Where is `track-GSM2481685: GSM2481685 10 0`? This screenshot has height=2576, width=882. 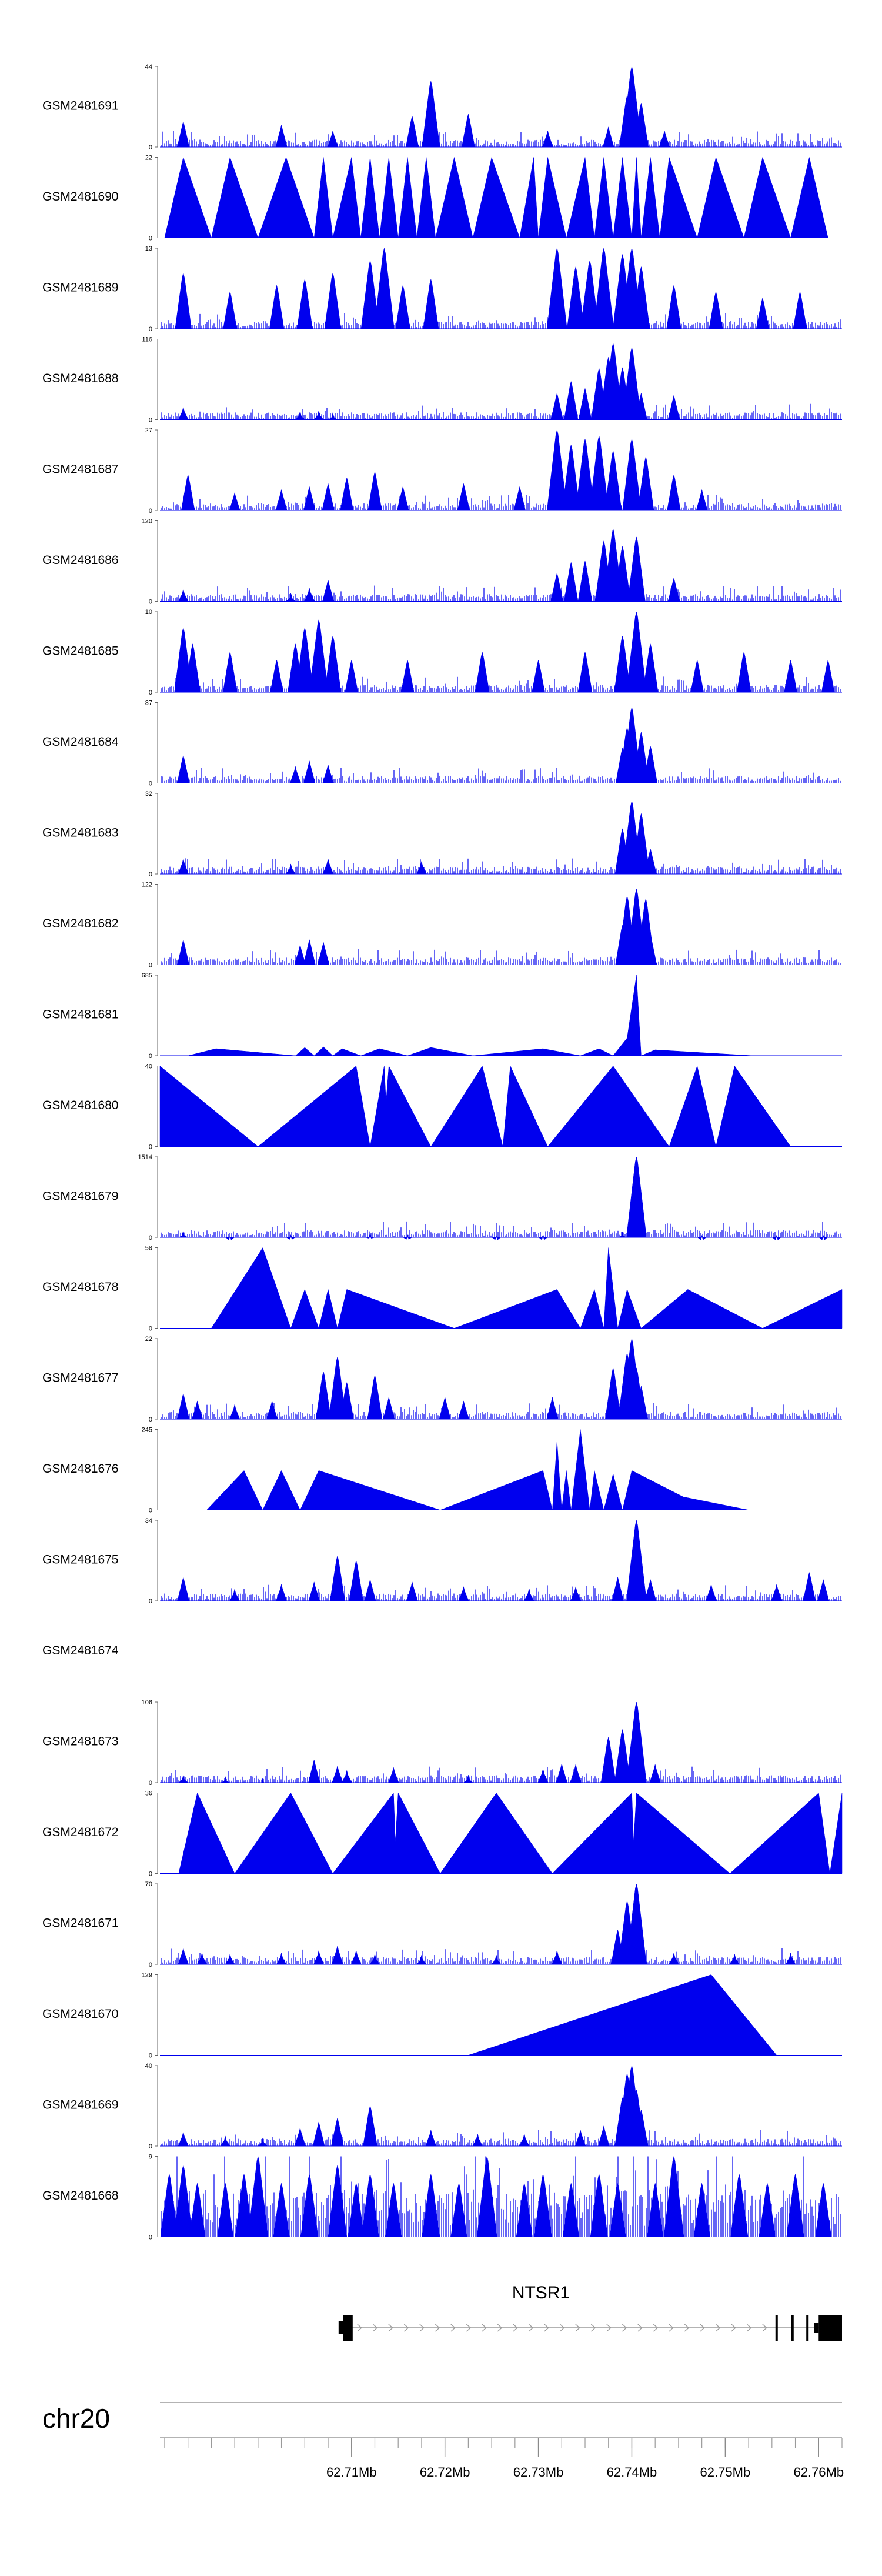 track-GSM2481685: GSM2481685 10 0 is located at coordinates (442, 652).